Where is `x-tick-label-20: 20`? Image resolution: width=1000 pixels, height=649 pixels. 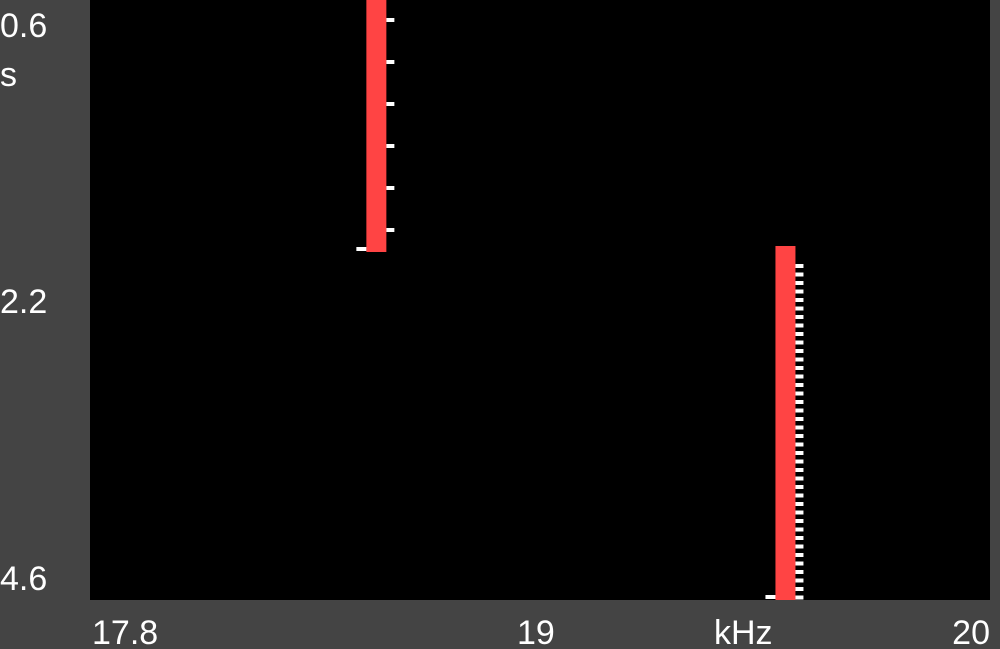
x-tick-label-20: 20 is located at coordinates (971, 631).